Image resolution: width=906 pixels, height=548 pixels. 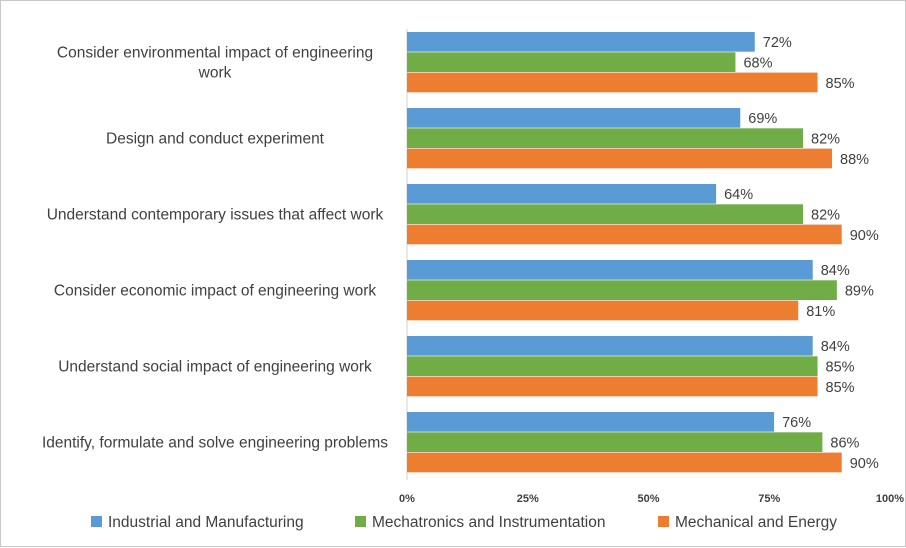 What do you see at coordinates (756, 522) in the screenshot?
I see `legend-entry: Mechanical and Energy` at bounding box center [756, 522].